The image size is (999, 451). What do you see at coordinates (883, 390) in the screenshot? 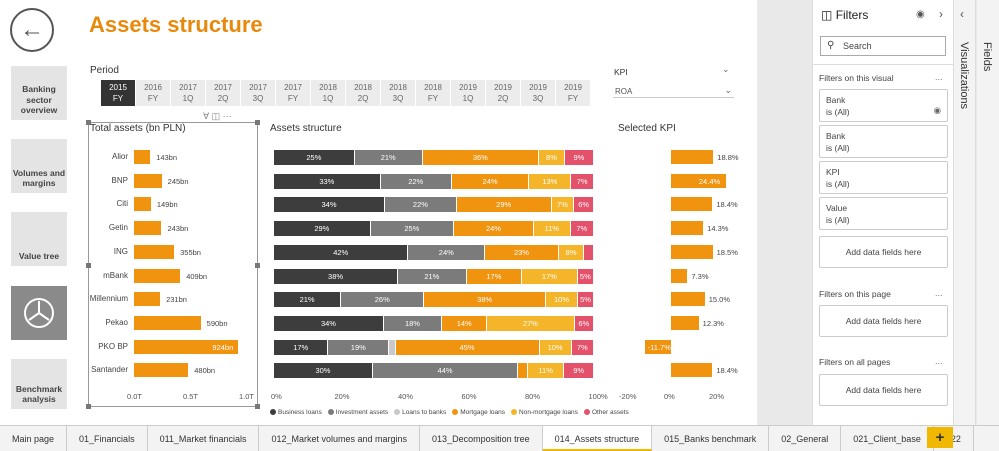
I see `add-all-pages-fields: Add data fields here` at bounding box center [883, 390].